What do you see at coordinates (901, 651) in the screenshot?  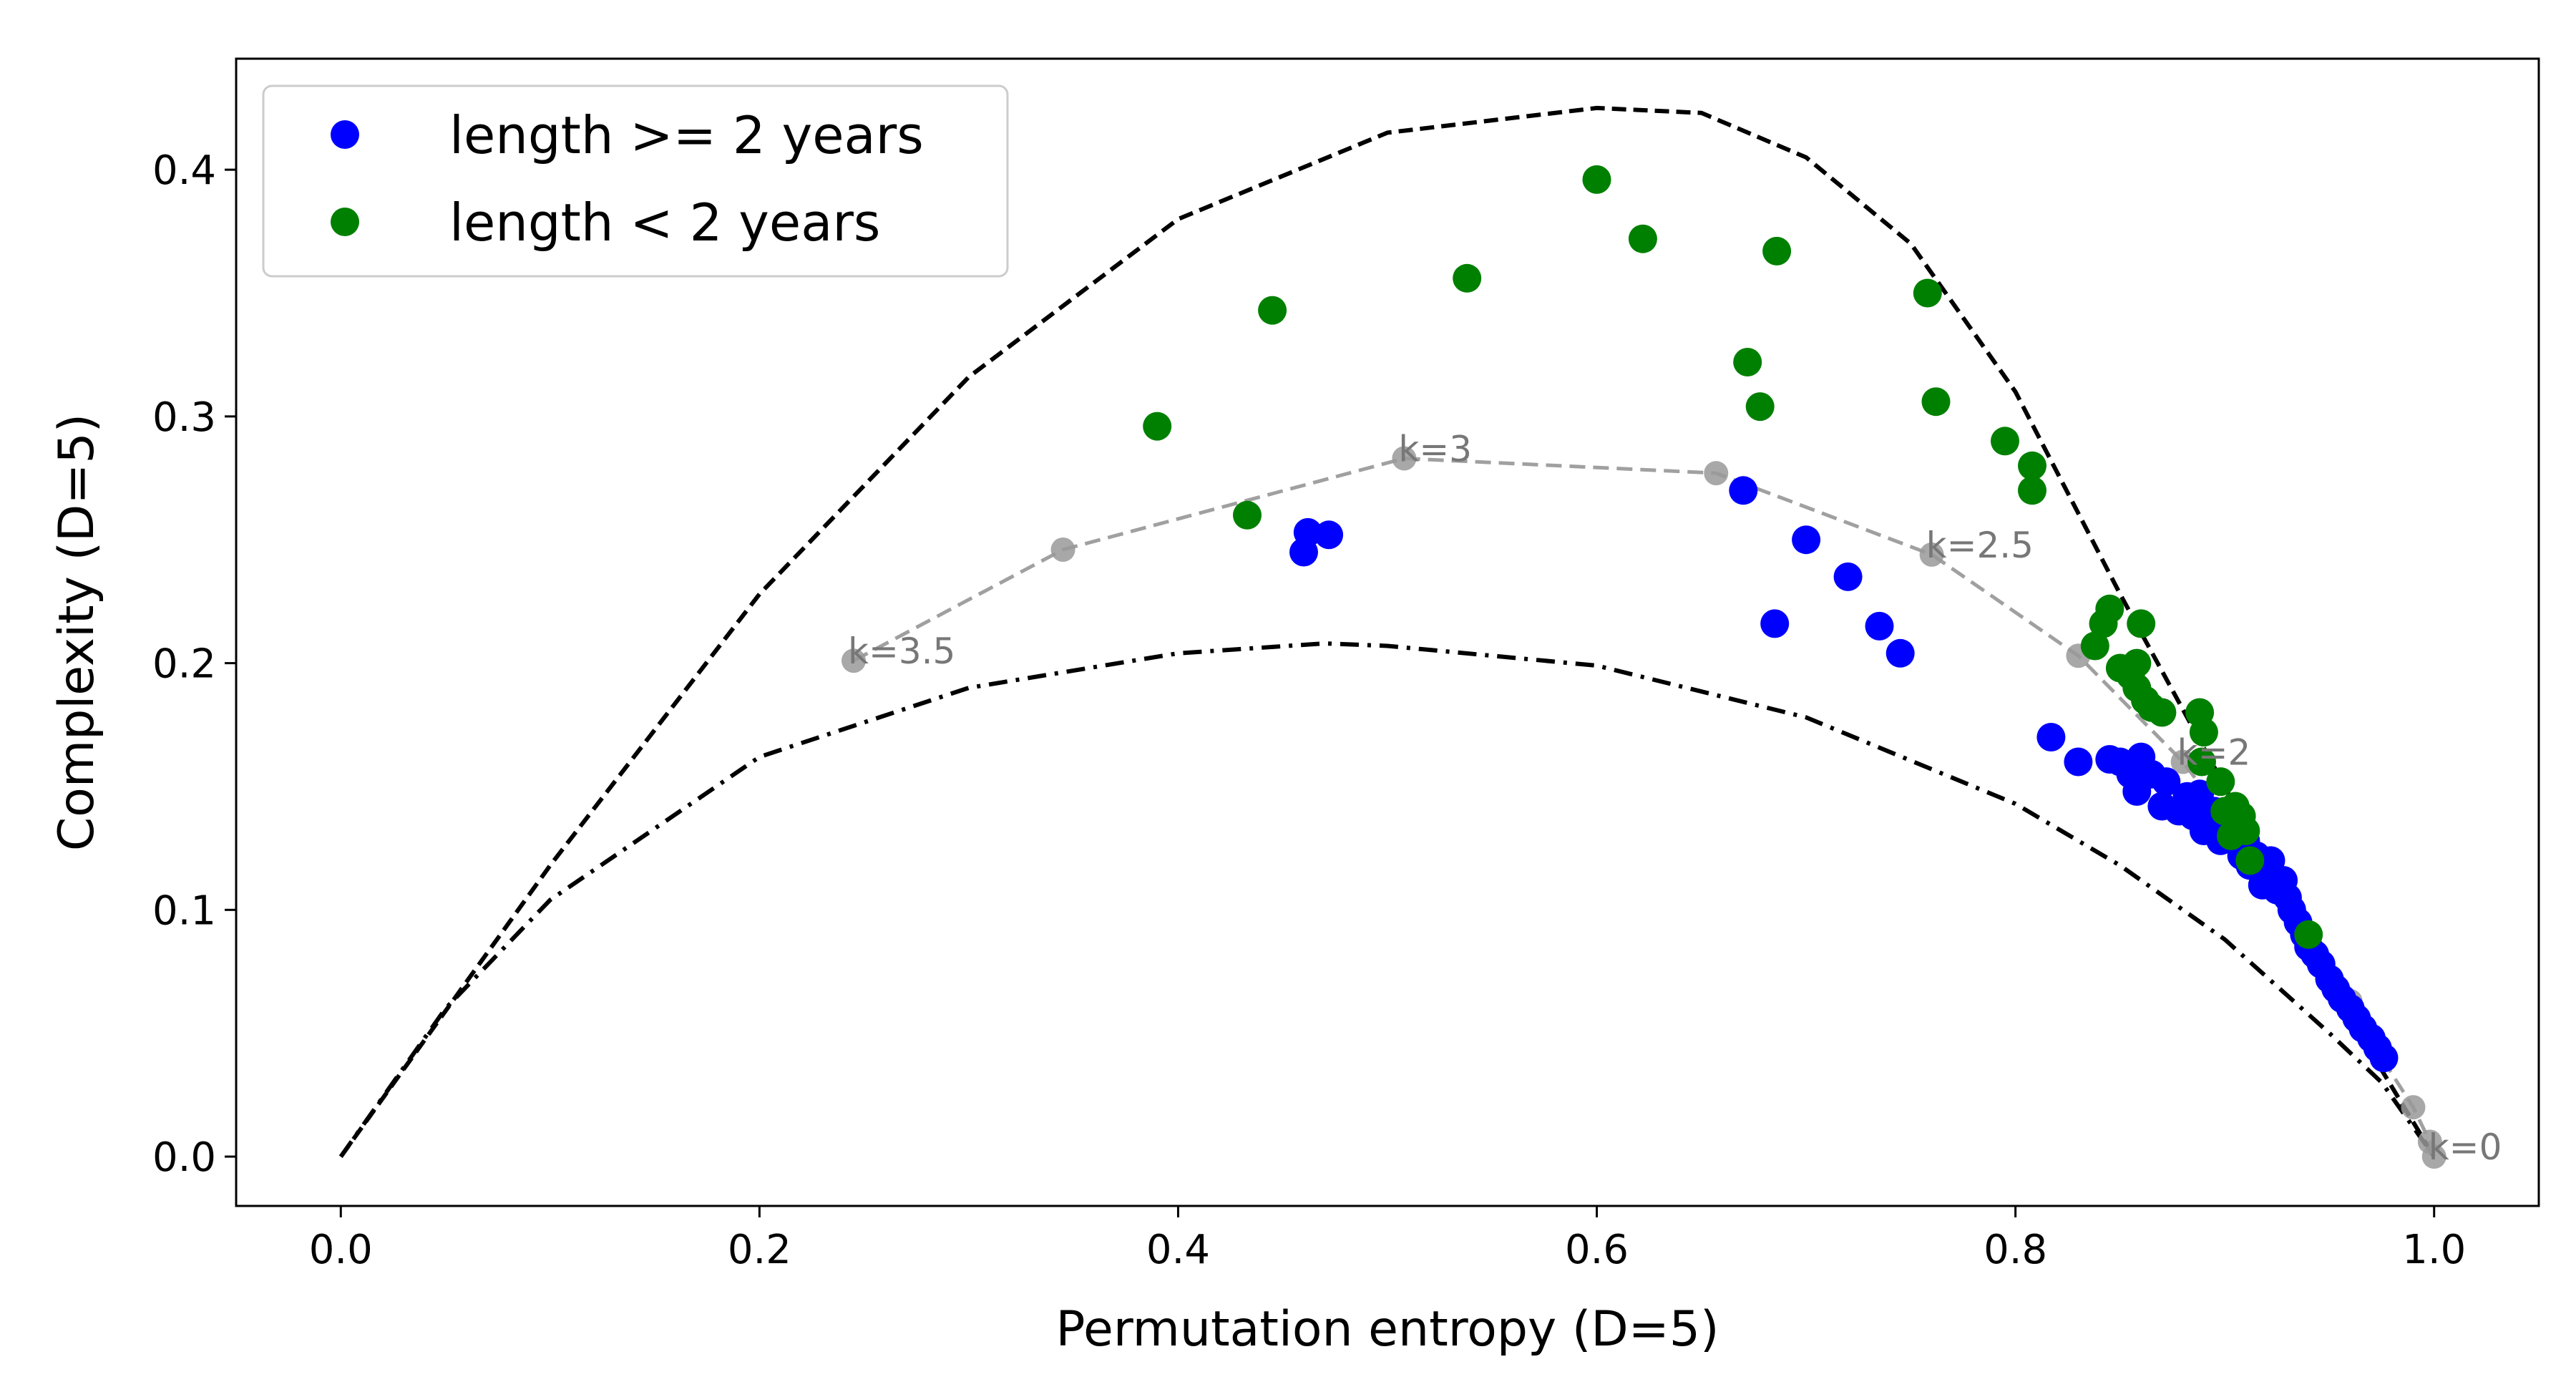 I see `k-annotation: k=3.5` at bounding box center [901, 651].